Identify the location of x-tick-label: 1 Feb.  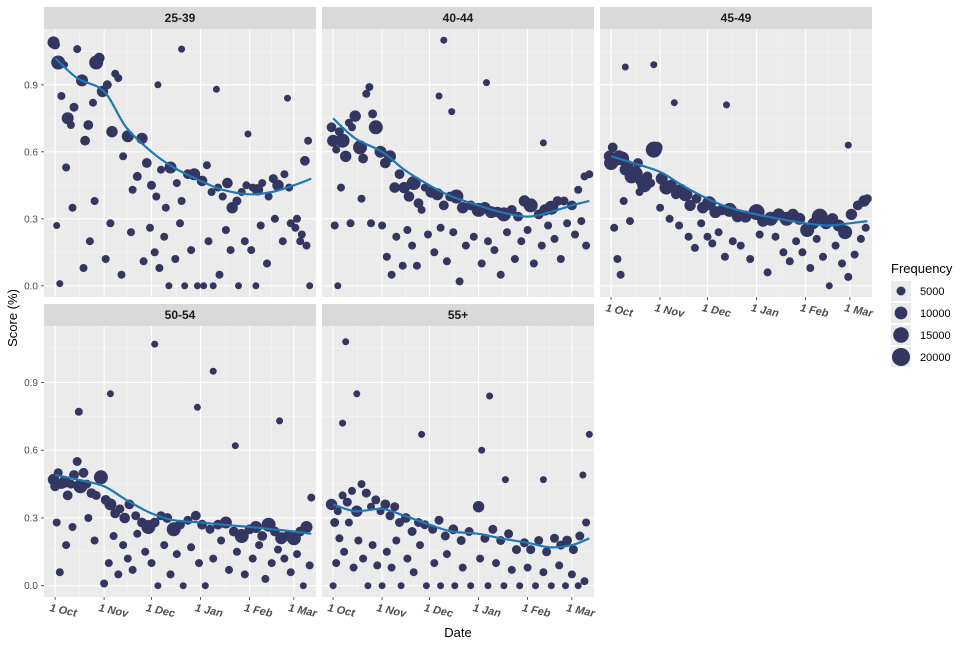
(536, 611).